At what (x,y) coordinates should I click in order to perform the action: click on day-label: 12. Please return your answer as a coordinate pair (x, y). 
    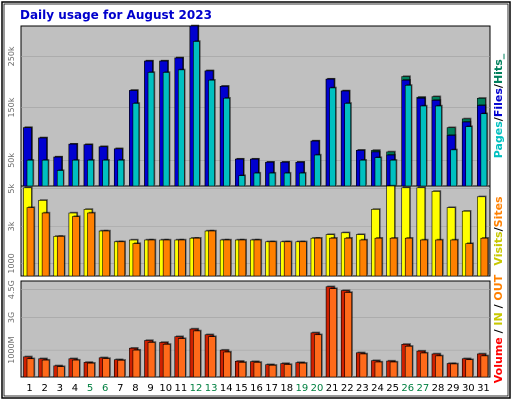
    Looking at the image, I should click on (196, 388).